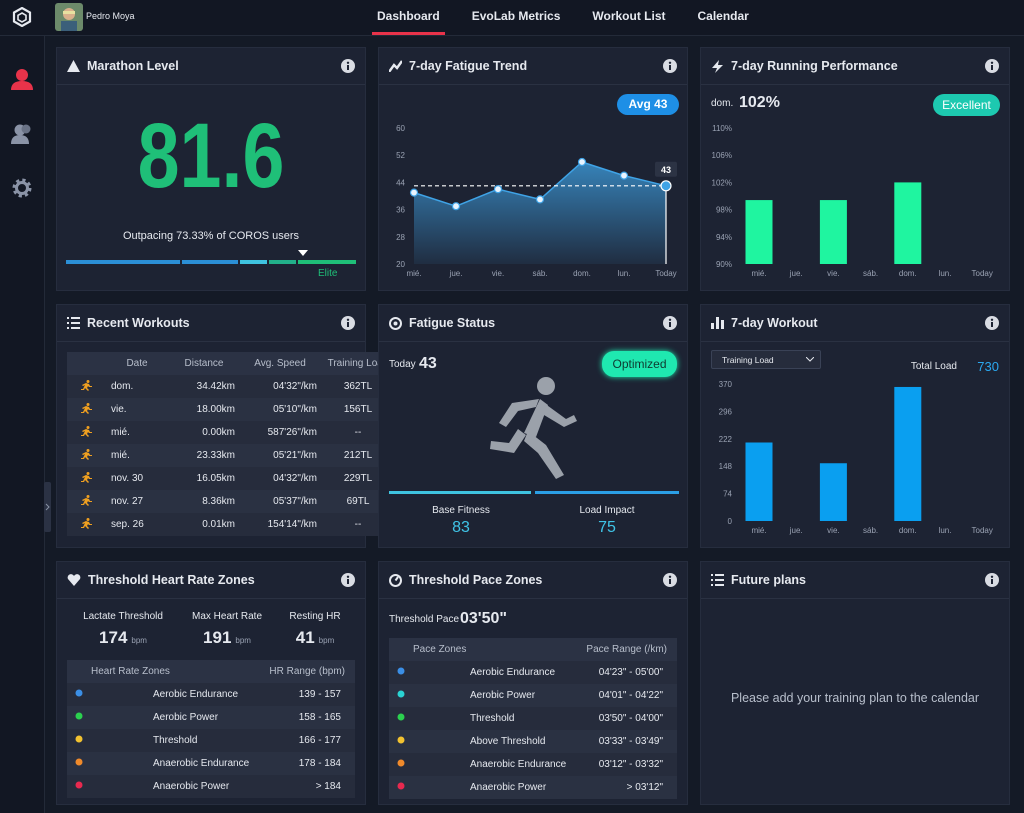  What do you see at coordinates (86, 454) in the screenshot?
I see `run-glyph` at bounding box center [86, 454].